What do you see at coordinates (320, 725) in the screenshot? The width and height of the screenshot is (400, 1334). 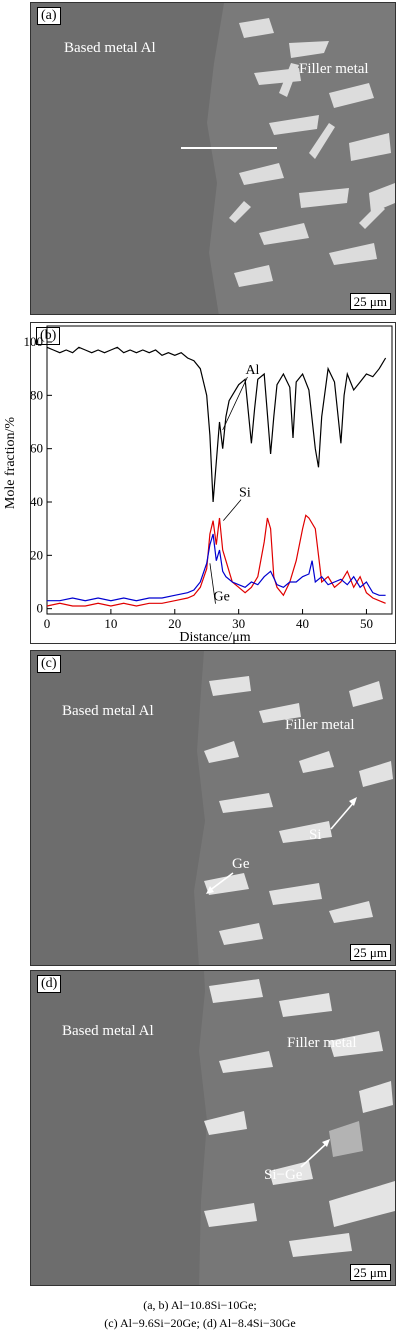 I see `filler-metal-label-c: Filler metal` at bounding box center [320, 725].